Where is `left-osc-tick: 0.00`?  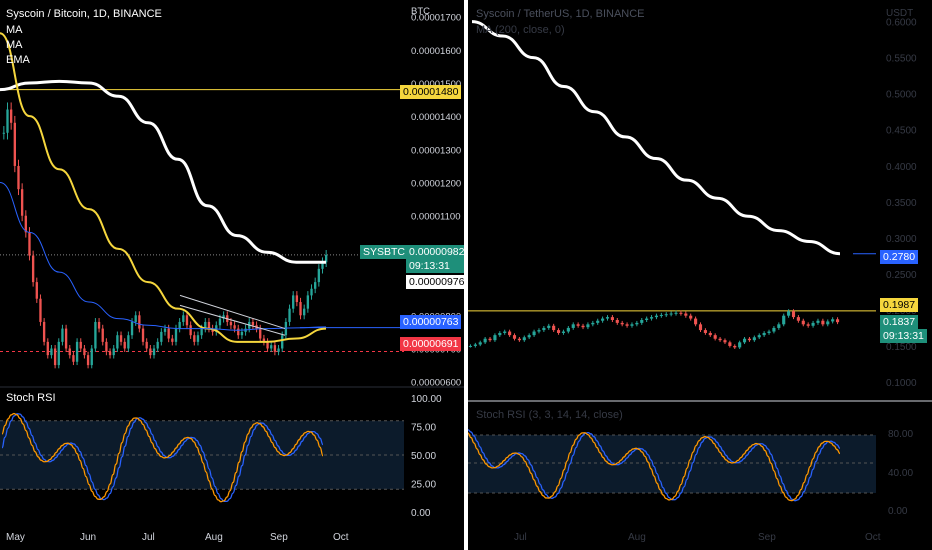 left-osc-tick: 0.00 is located at coordinates (421, 513).